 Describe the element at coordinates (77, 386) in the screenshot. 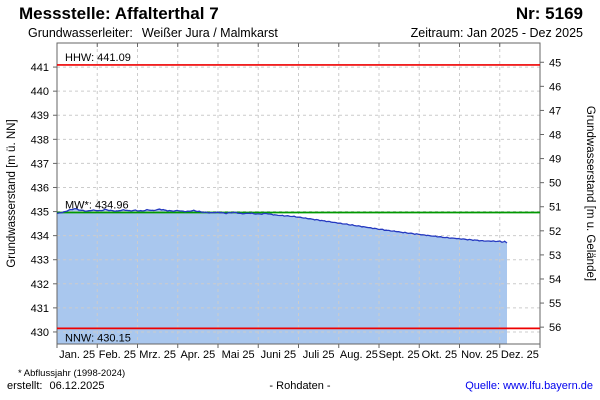

I see `created-date: 06.12.2025` at that location.